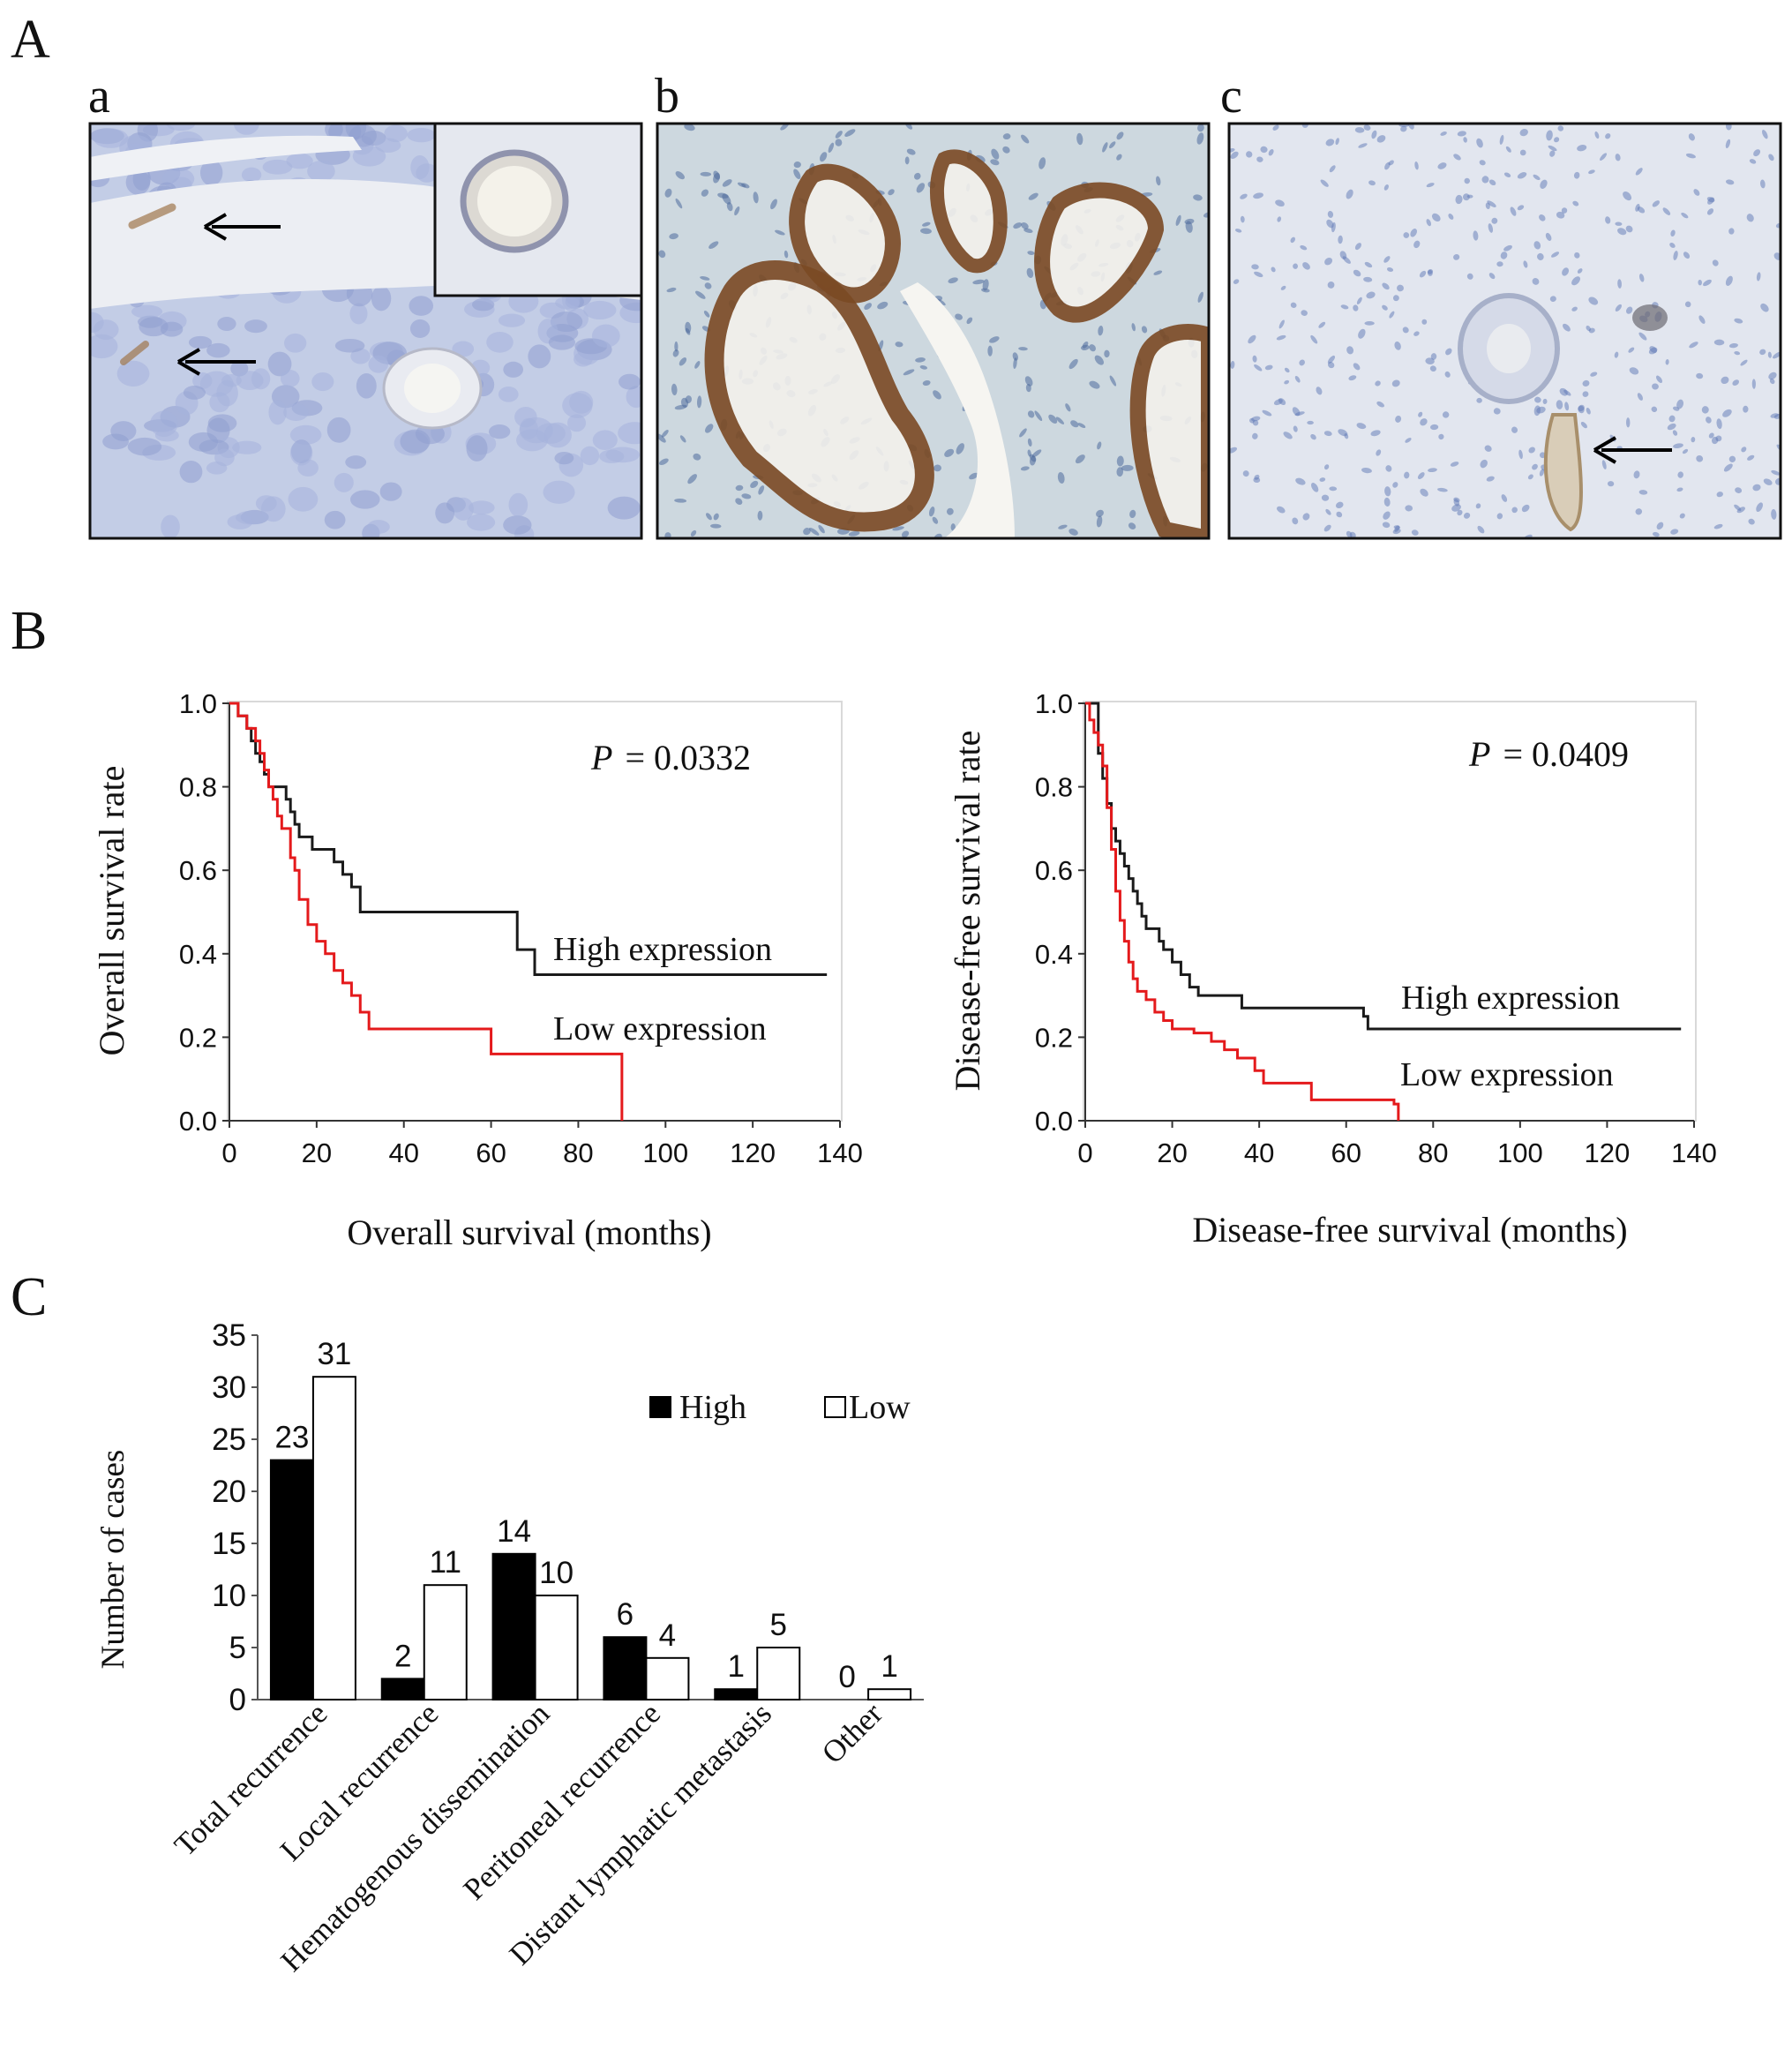  I want to click on bar-value-label: 0, so click(846, 1677).